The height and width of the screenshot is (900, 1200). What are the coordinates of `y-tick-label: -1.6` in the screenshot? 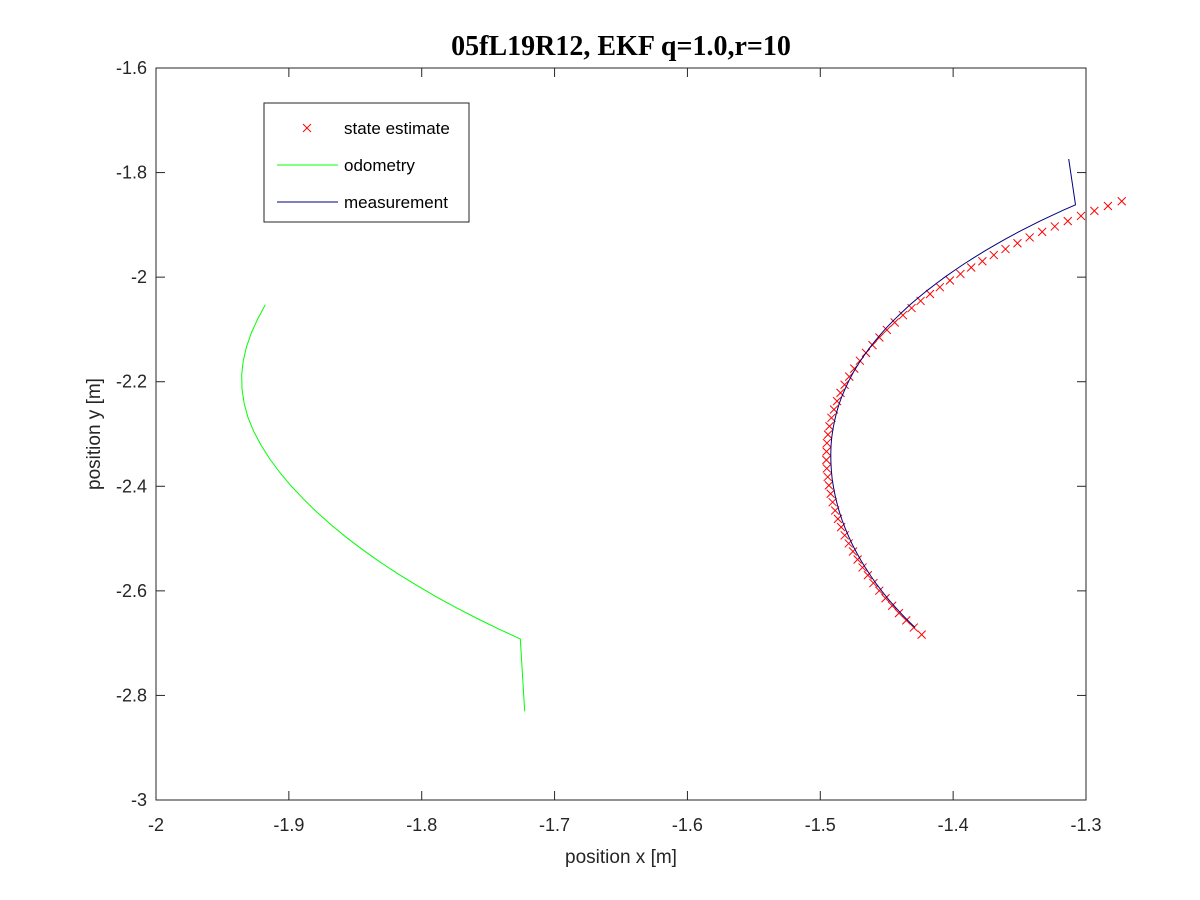 It's located at (131, 68).